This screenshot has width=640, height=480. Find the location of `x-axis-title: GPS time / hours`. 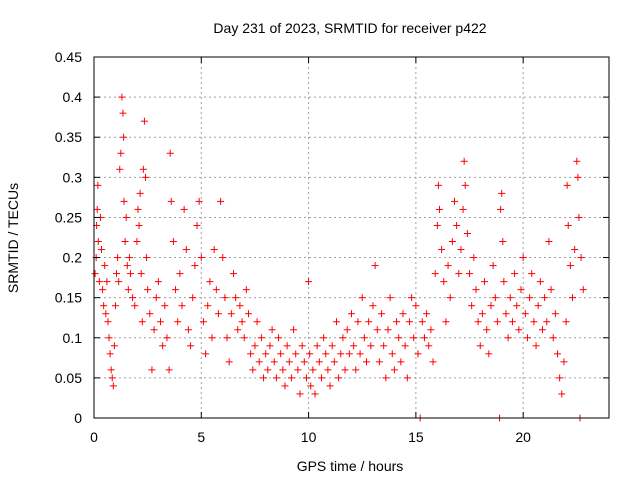

x-axis-title: GPS time / hours is located at coordinates (350, 466).